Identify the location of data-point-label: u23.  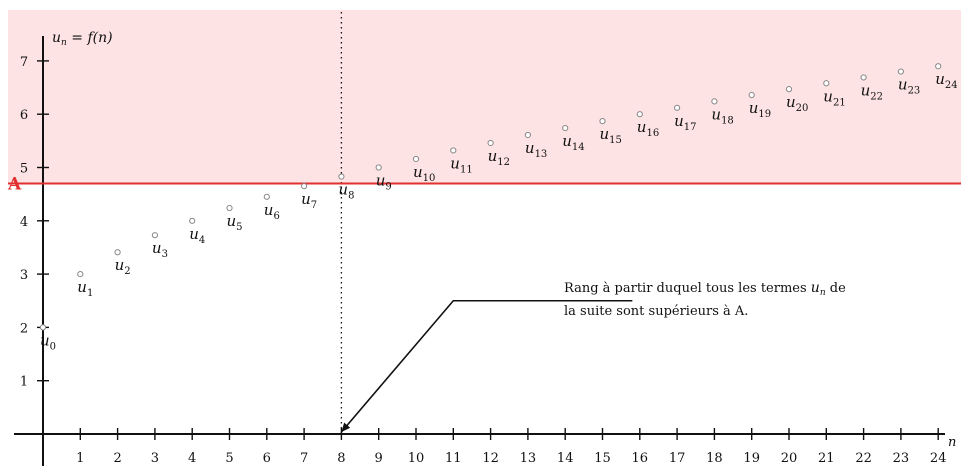
(909, 86).